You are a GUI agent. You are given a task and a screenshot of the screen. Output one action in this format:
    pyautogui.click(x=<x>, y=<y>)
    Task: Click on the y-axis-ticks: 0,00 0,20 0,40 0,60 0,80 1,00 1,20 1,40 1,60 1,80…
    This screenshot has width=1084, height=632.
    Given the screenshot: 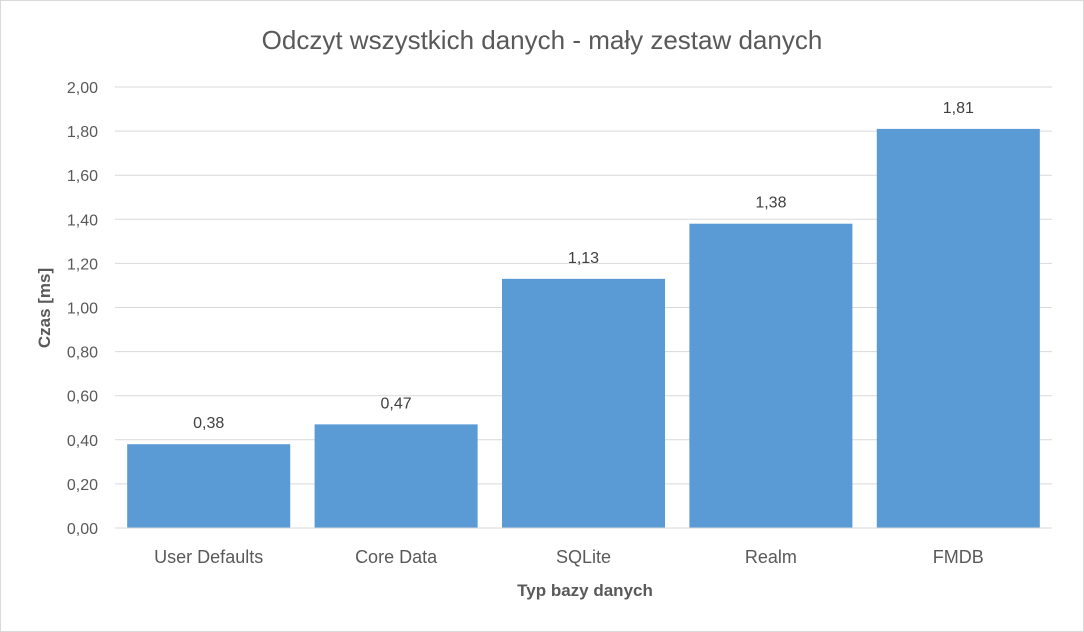 What is the action you would take?
    pyautogui.click(x=82, y=309)
    